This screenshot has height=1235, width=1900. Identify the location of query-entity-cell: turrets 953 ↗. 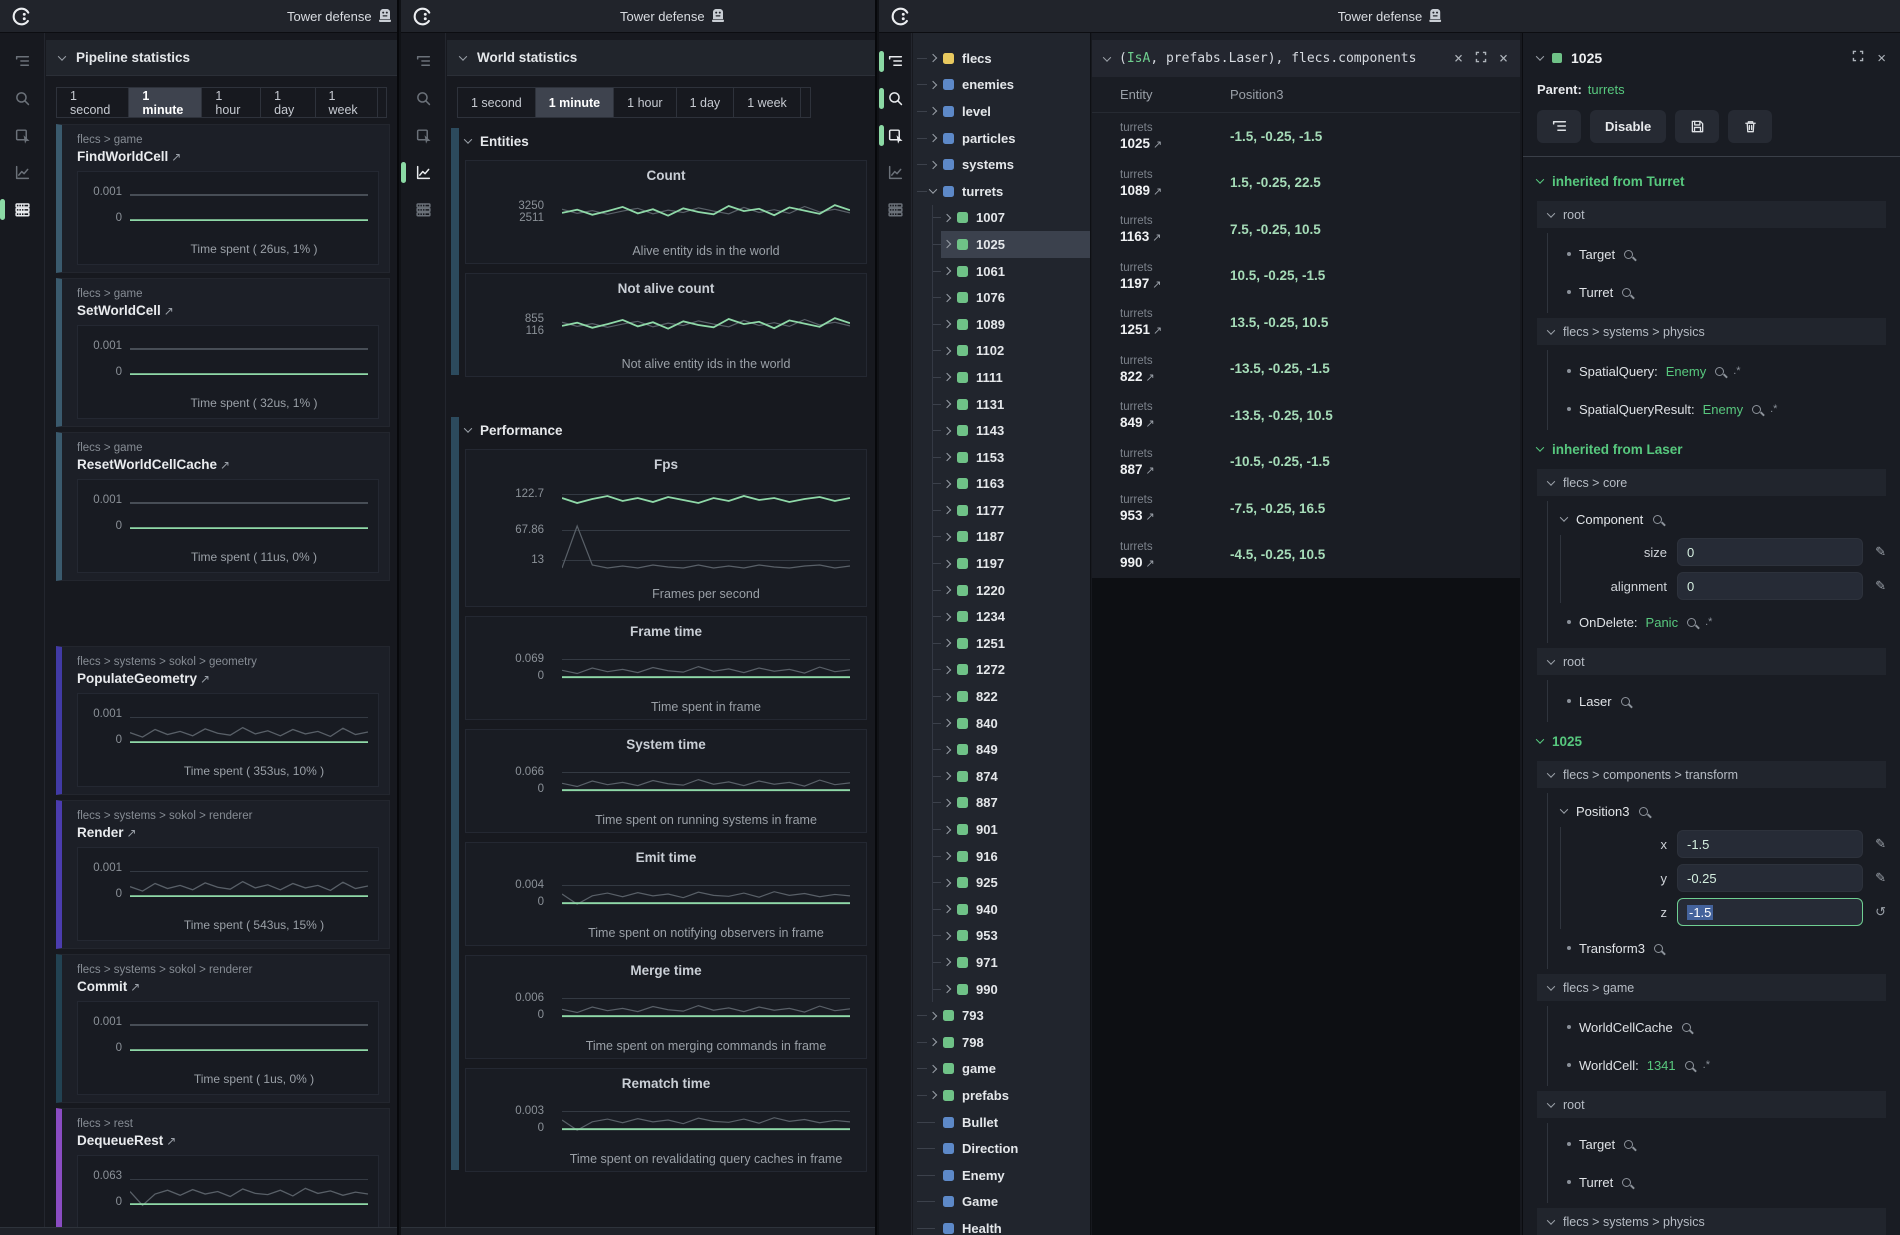
(1175, 508).